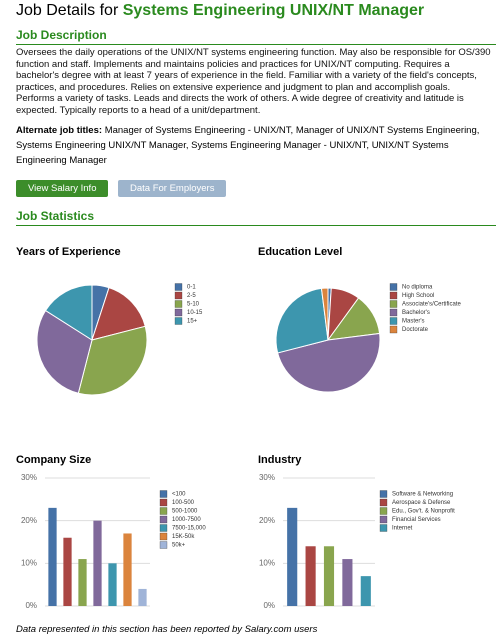 The image size is (500, 641). What do you see at coordinates (192, 322) in the screenshot?
I see `legend-label: 15+` at bounding box center [192, 322].